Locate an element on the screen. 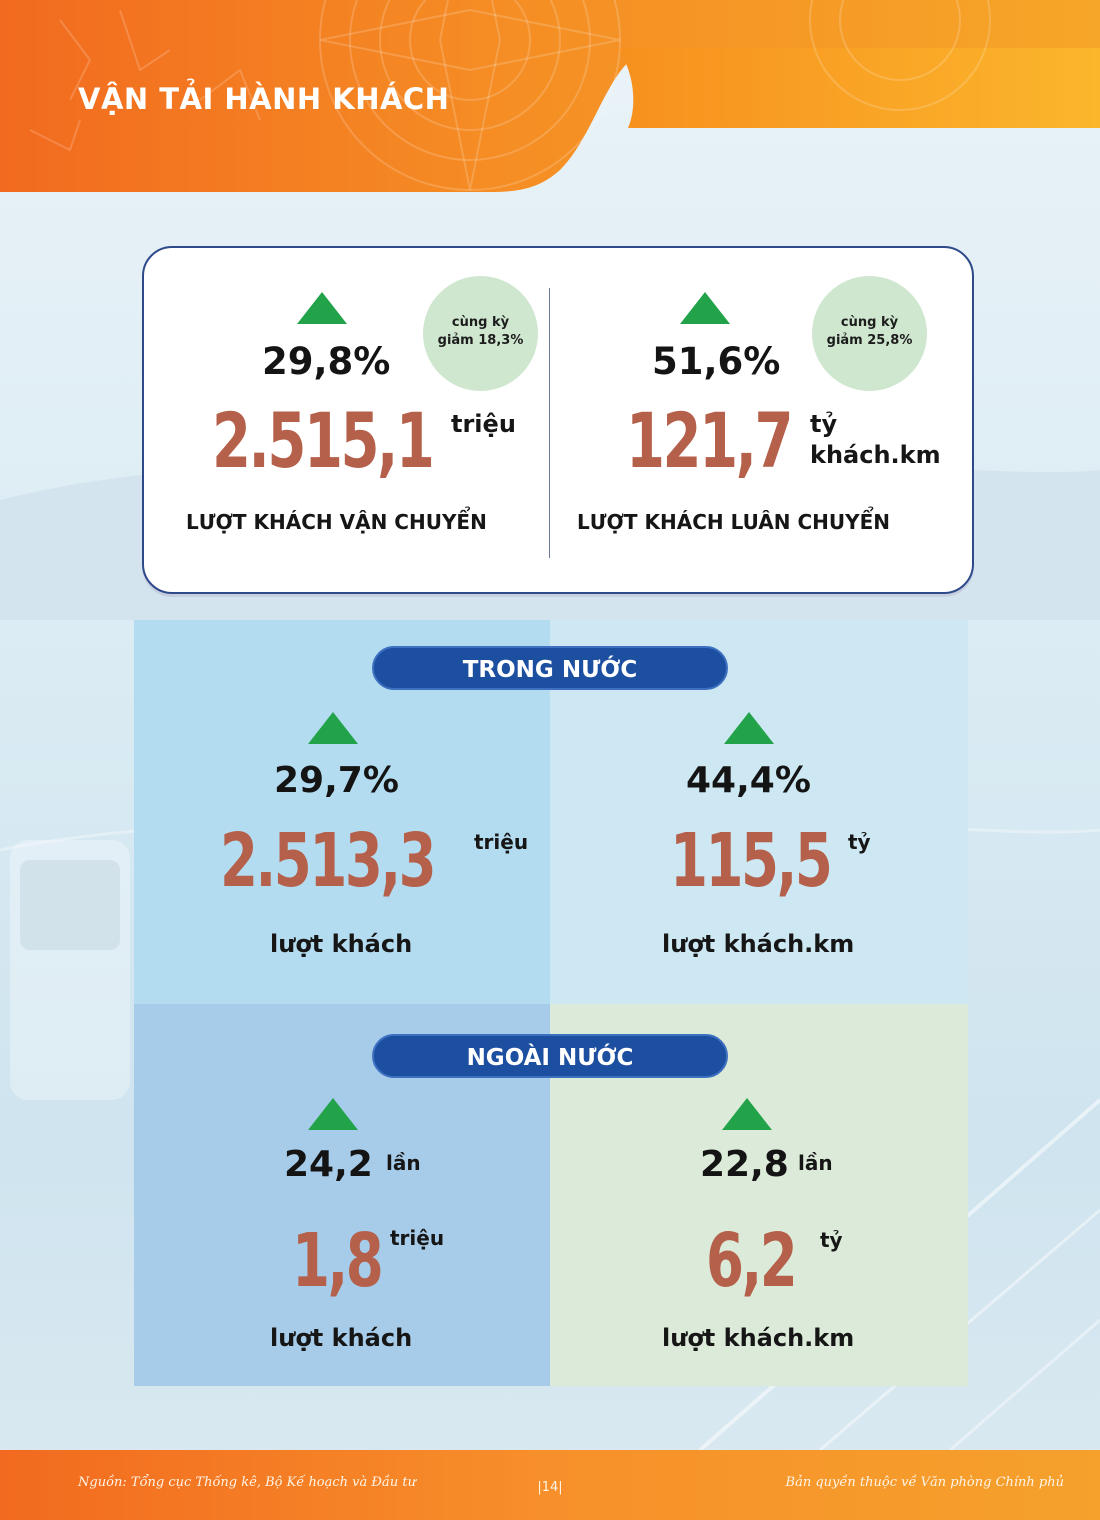 The width and height of the screenshot is (1100, 1520). summary-right-comparison-badge: cùng kỳ giảm 25,8% is located at coordinates (869, 333).